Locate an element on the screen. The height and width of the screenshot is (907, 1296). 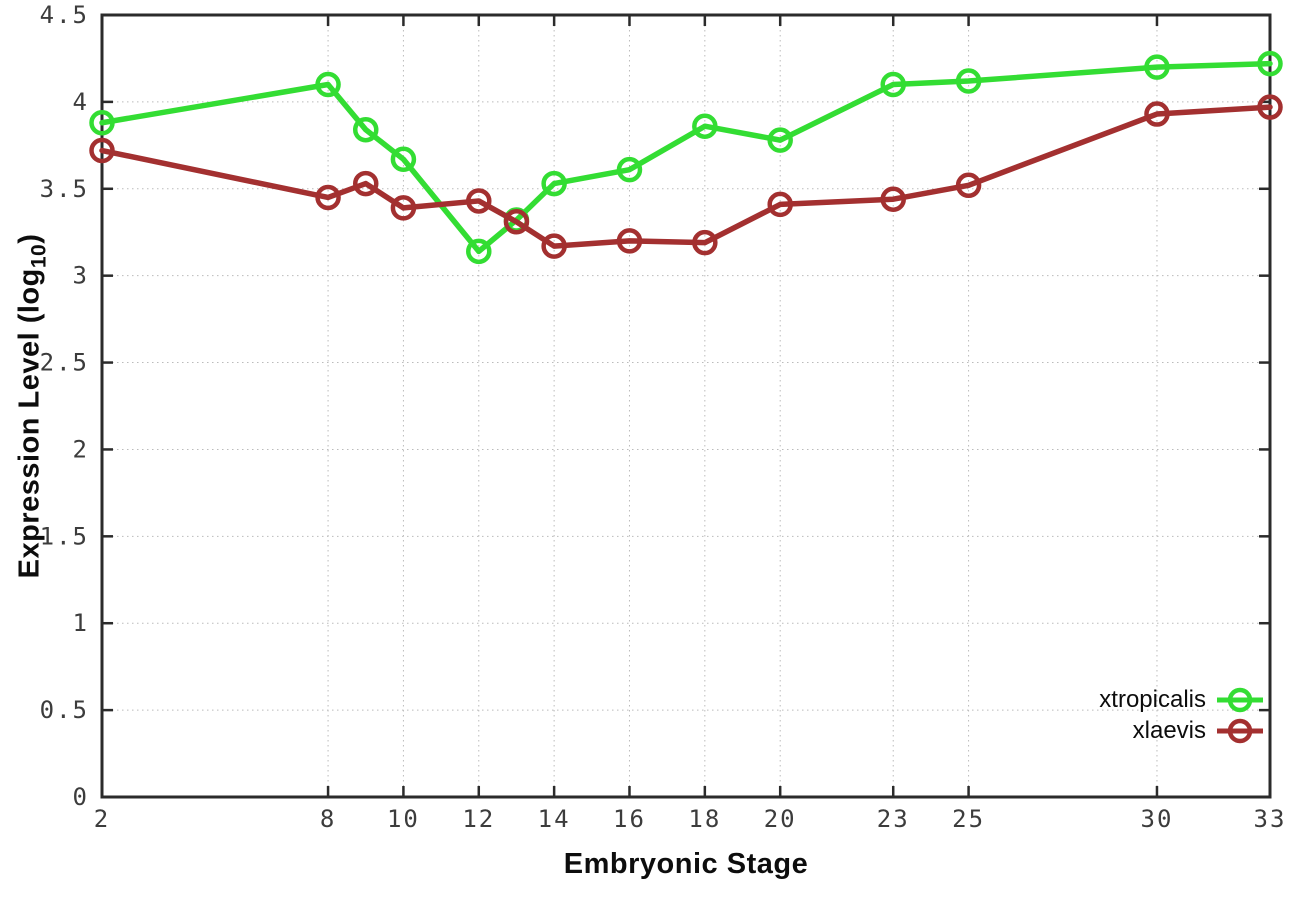
x-tick-label: 2 is located at coordinates (102, 819).